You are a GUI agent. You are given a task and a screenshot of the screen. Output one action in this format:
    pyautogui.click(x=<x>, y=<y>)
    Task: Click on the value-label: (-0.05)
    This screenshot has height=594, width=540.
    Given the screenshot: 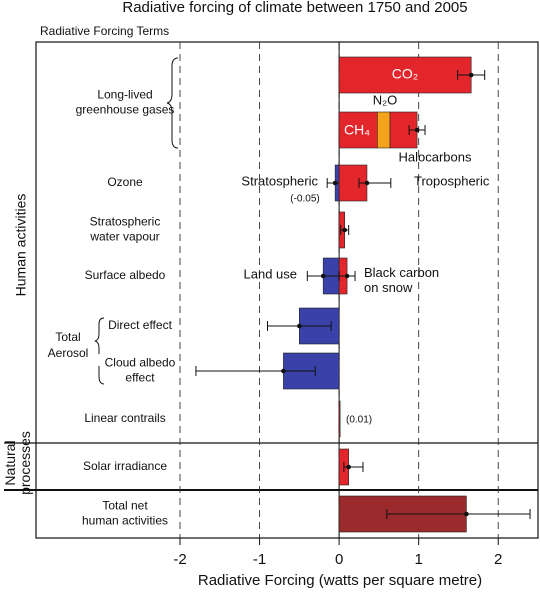 What is the action you would take?
    pyautogui.click(x=304, y=199)
    